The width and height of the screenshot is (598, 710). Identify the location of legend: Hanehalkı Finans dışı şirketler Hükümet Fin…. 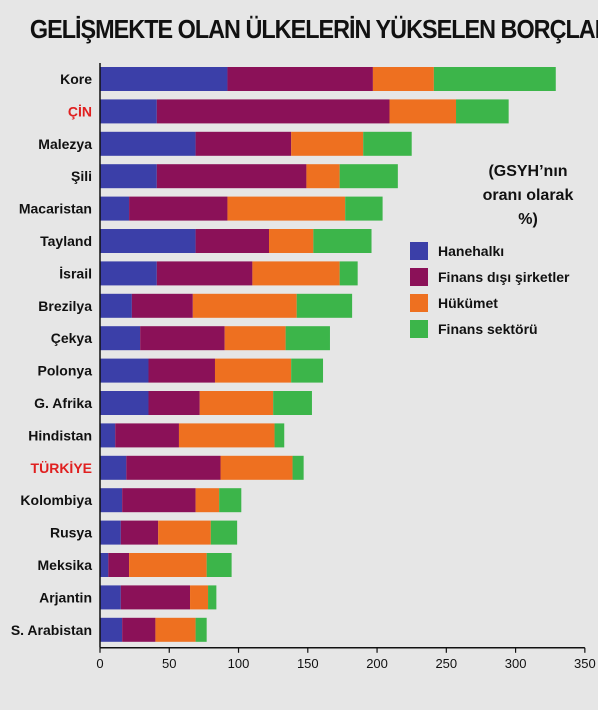
(490, 294).